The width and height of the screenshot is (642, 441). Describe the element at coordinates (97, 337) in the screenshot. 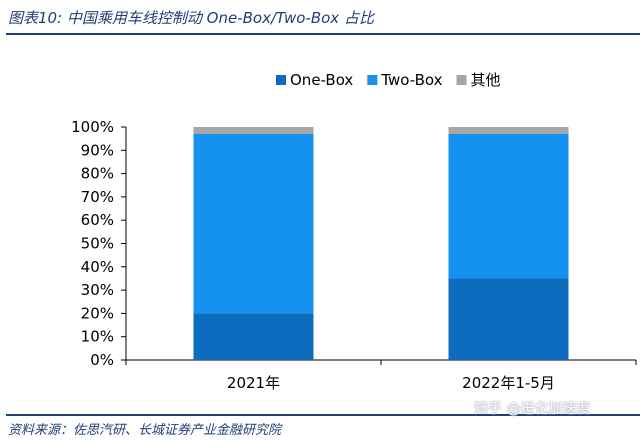

I see `y-tick-label: 10%` at that location.